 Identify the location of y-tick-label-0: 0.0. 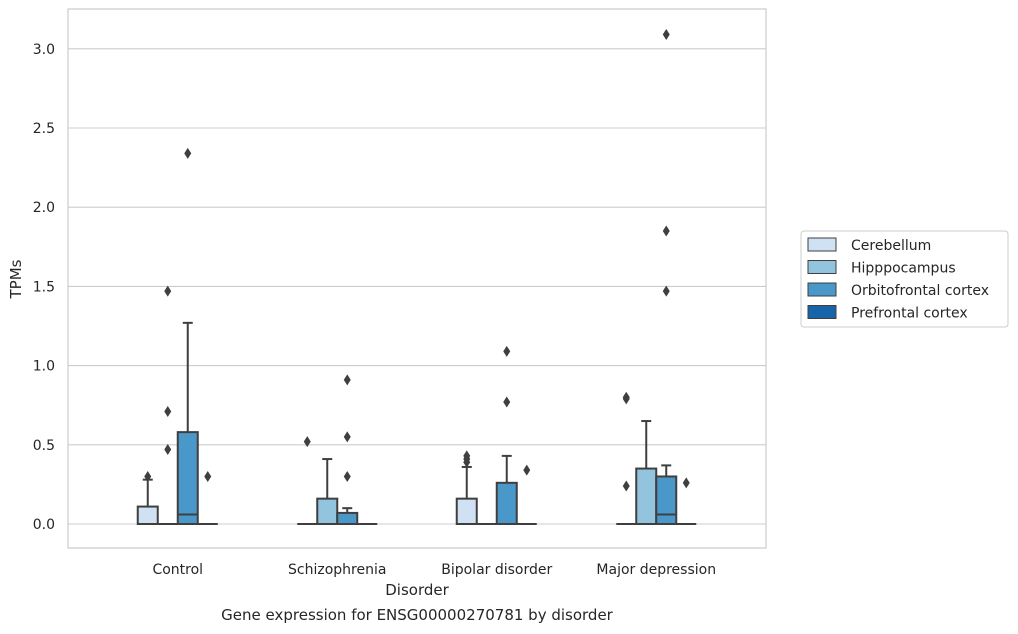
(44, 525).